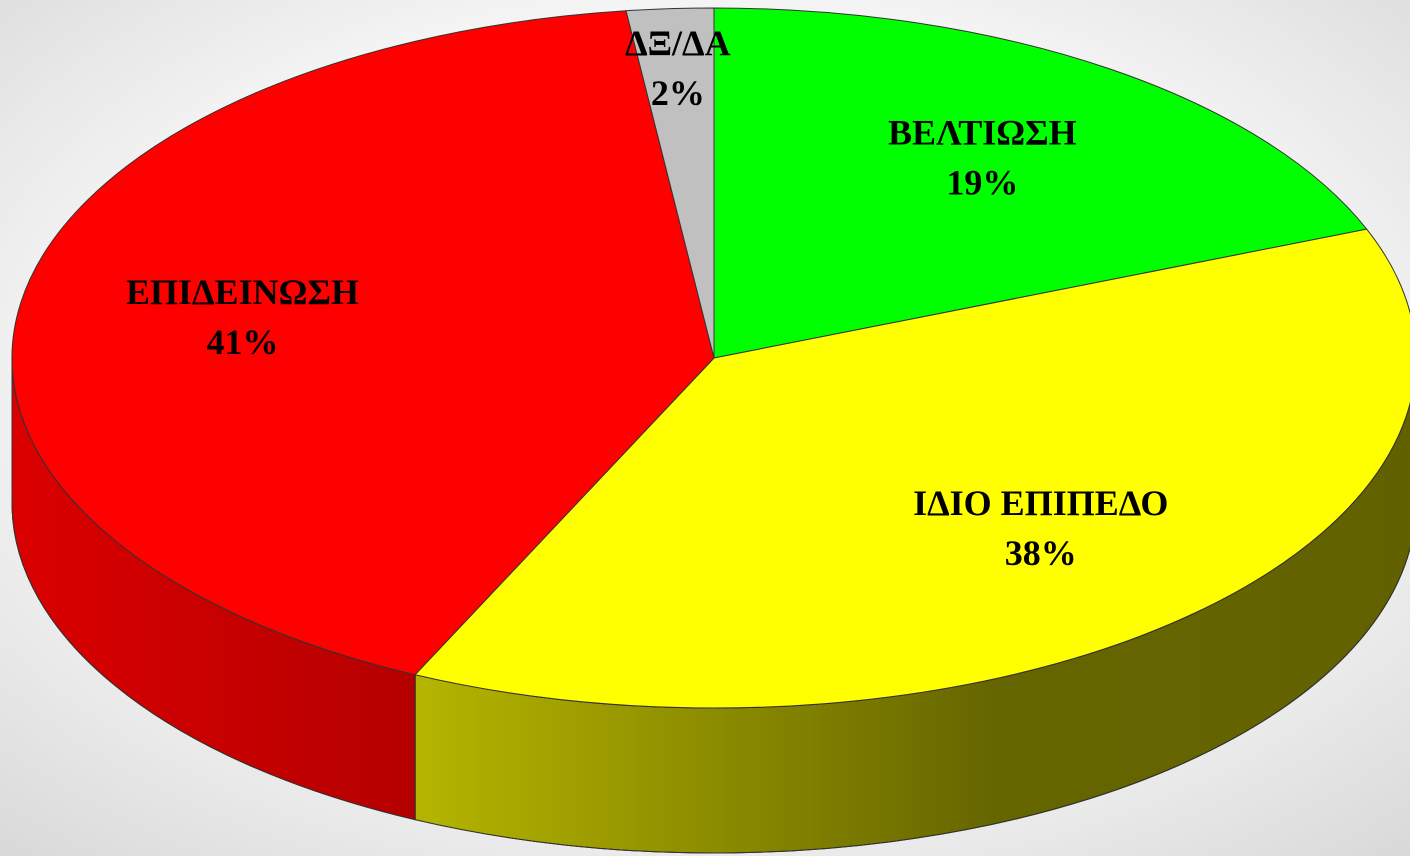 The height and width of the screenshot is (856, 1410). What do you see at coordinates (1040, 503) in the screenshot?
I see `slice-category-label: ΙΔΙΟ ΕΠΙΠΕΔΟ` at bounding box center [1040, 503].